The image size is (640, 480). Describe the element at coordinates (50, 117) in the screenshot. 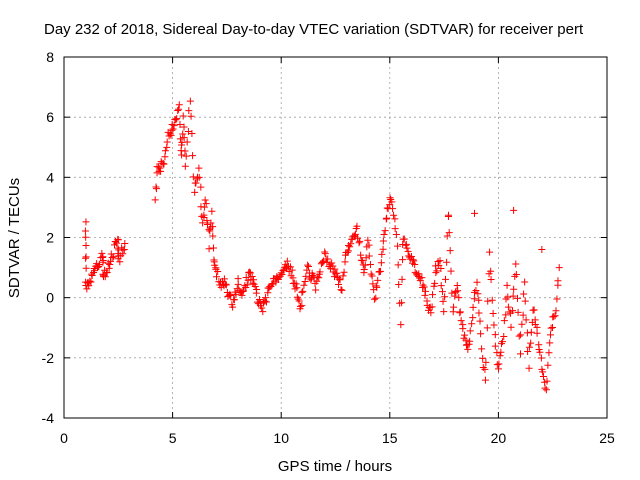

I see `y-tick-label: 6` at that location.